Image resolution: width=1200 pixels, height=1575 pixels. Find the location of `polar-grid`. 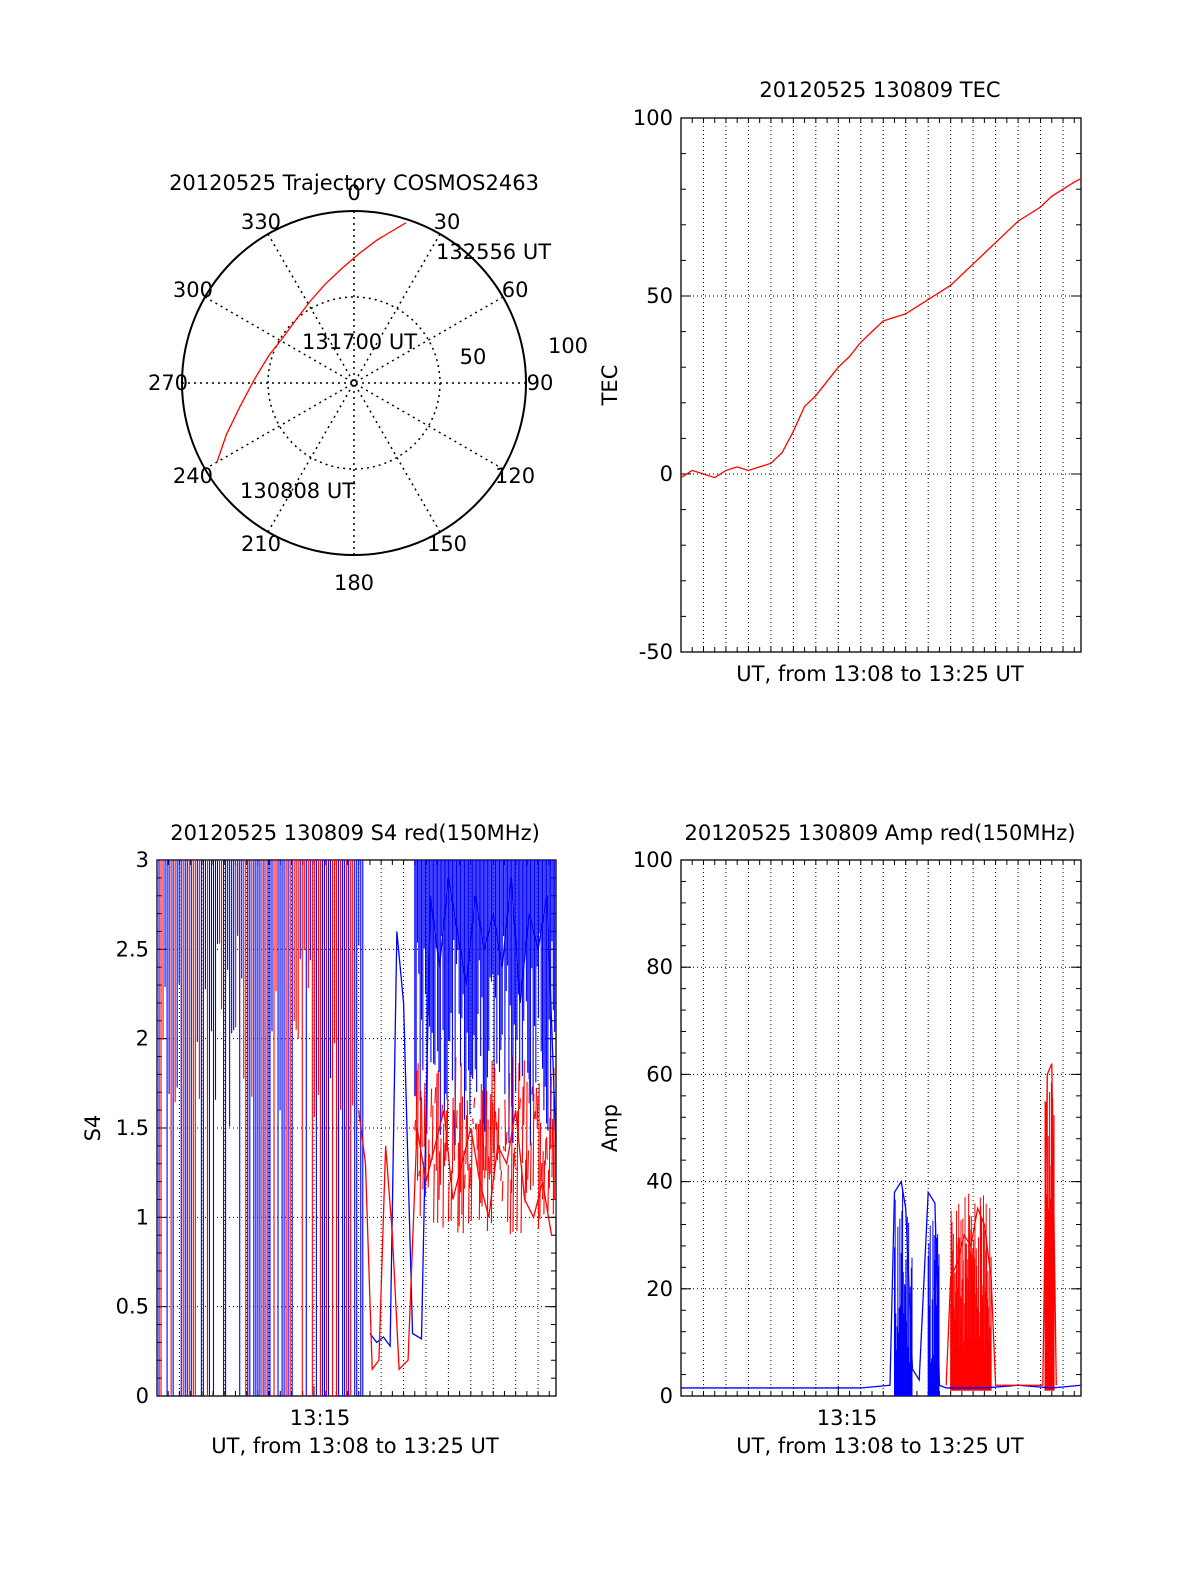

polar-grid is located at coordinates (354, 383).